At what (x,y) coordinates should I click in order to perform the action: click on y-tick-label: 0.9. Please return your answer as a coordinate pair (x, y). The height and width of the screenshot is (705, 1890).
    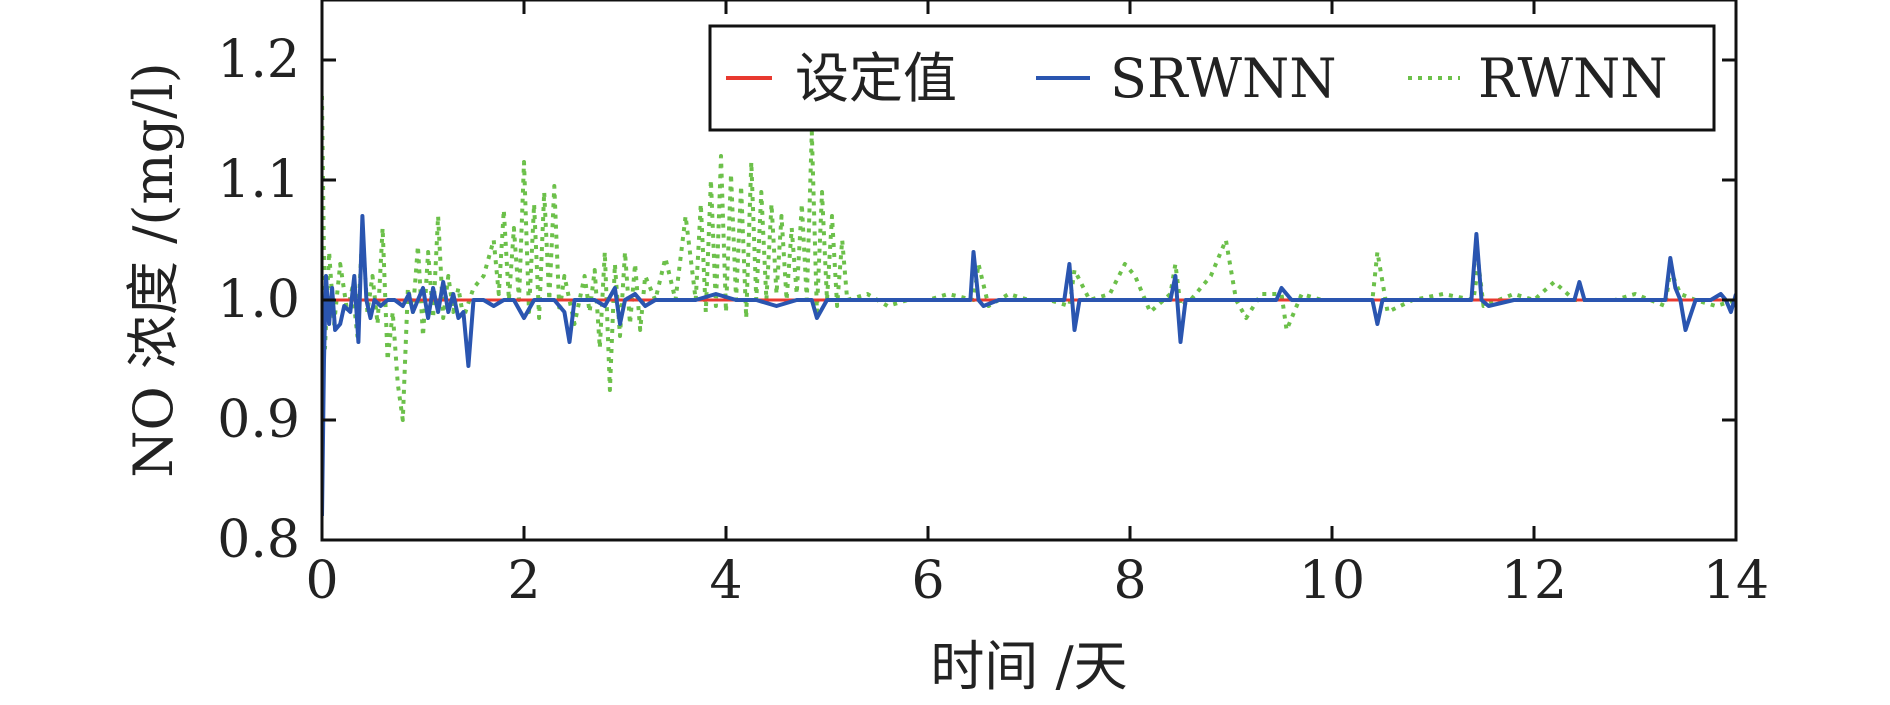
    Looking at the image, I should click on (258, 420).